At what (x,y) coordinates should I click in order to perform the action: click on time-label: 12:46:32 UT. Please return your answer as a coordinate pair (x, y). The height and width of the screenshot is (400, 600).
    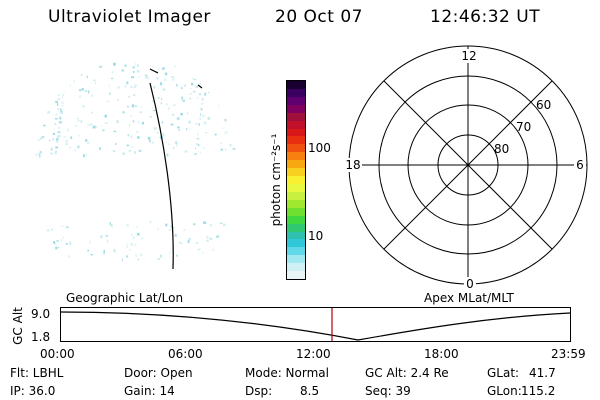
    Looking at the image, I should click on (485, 17).